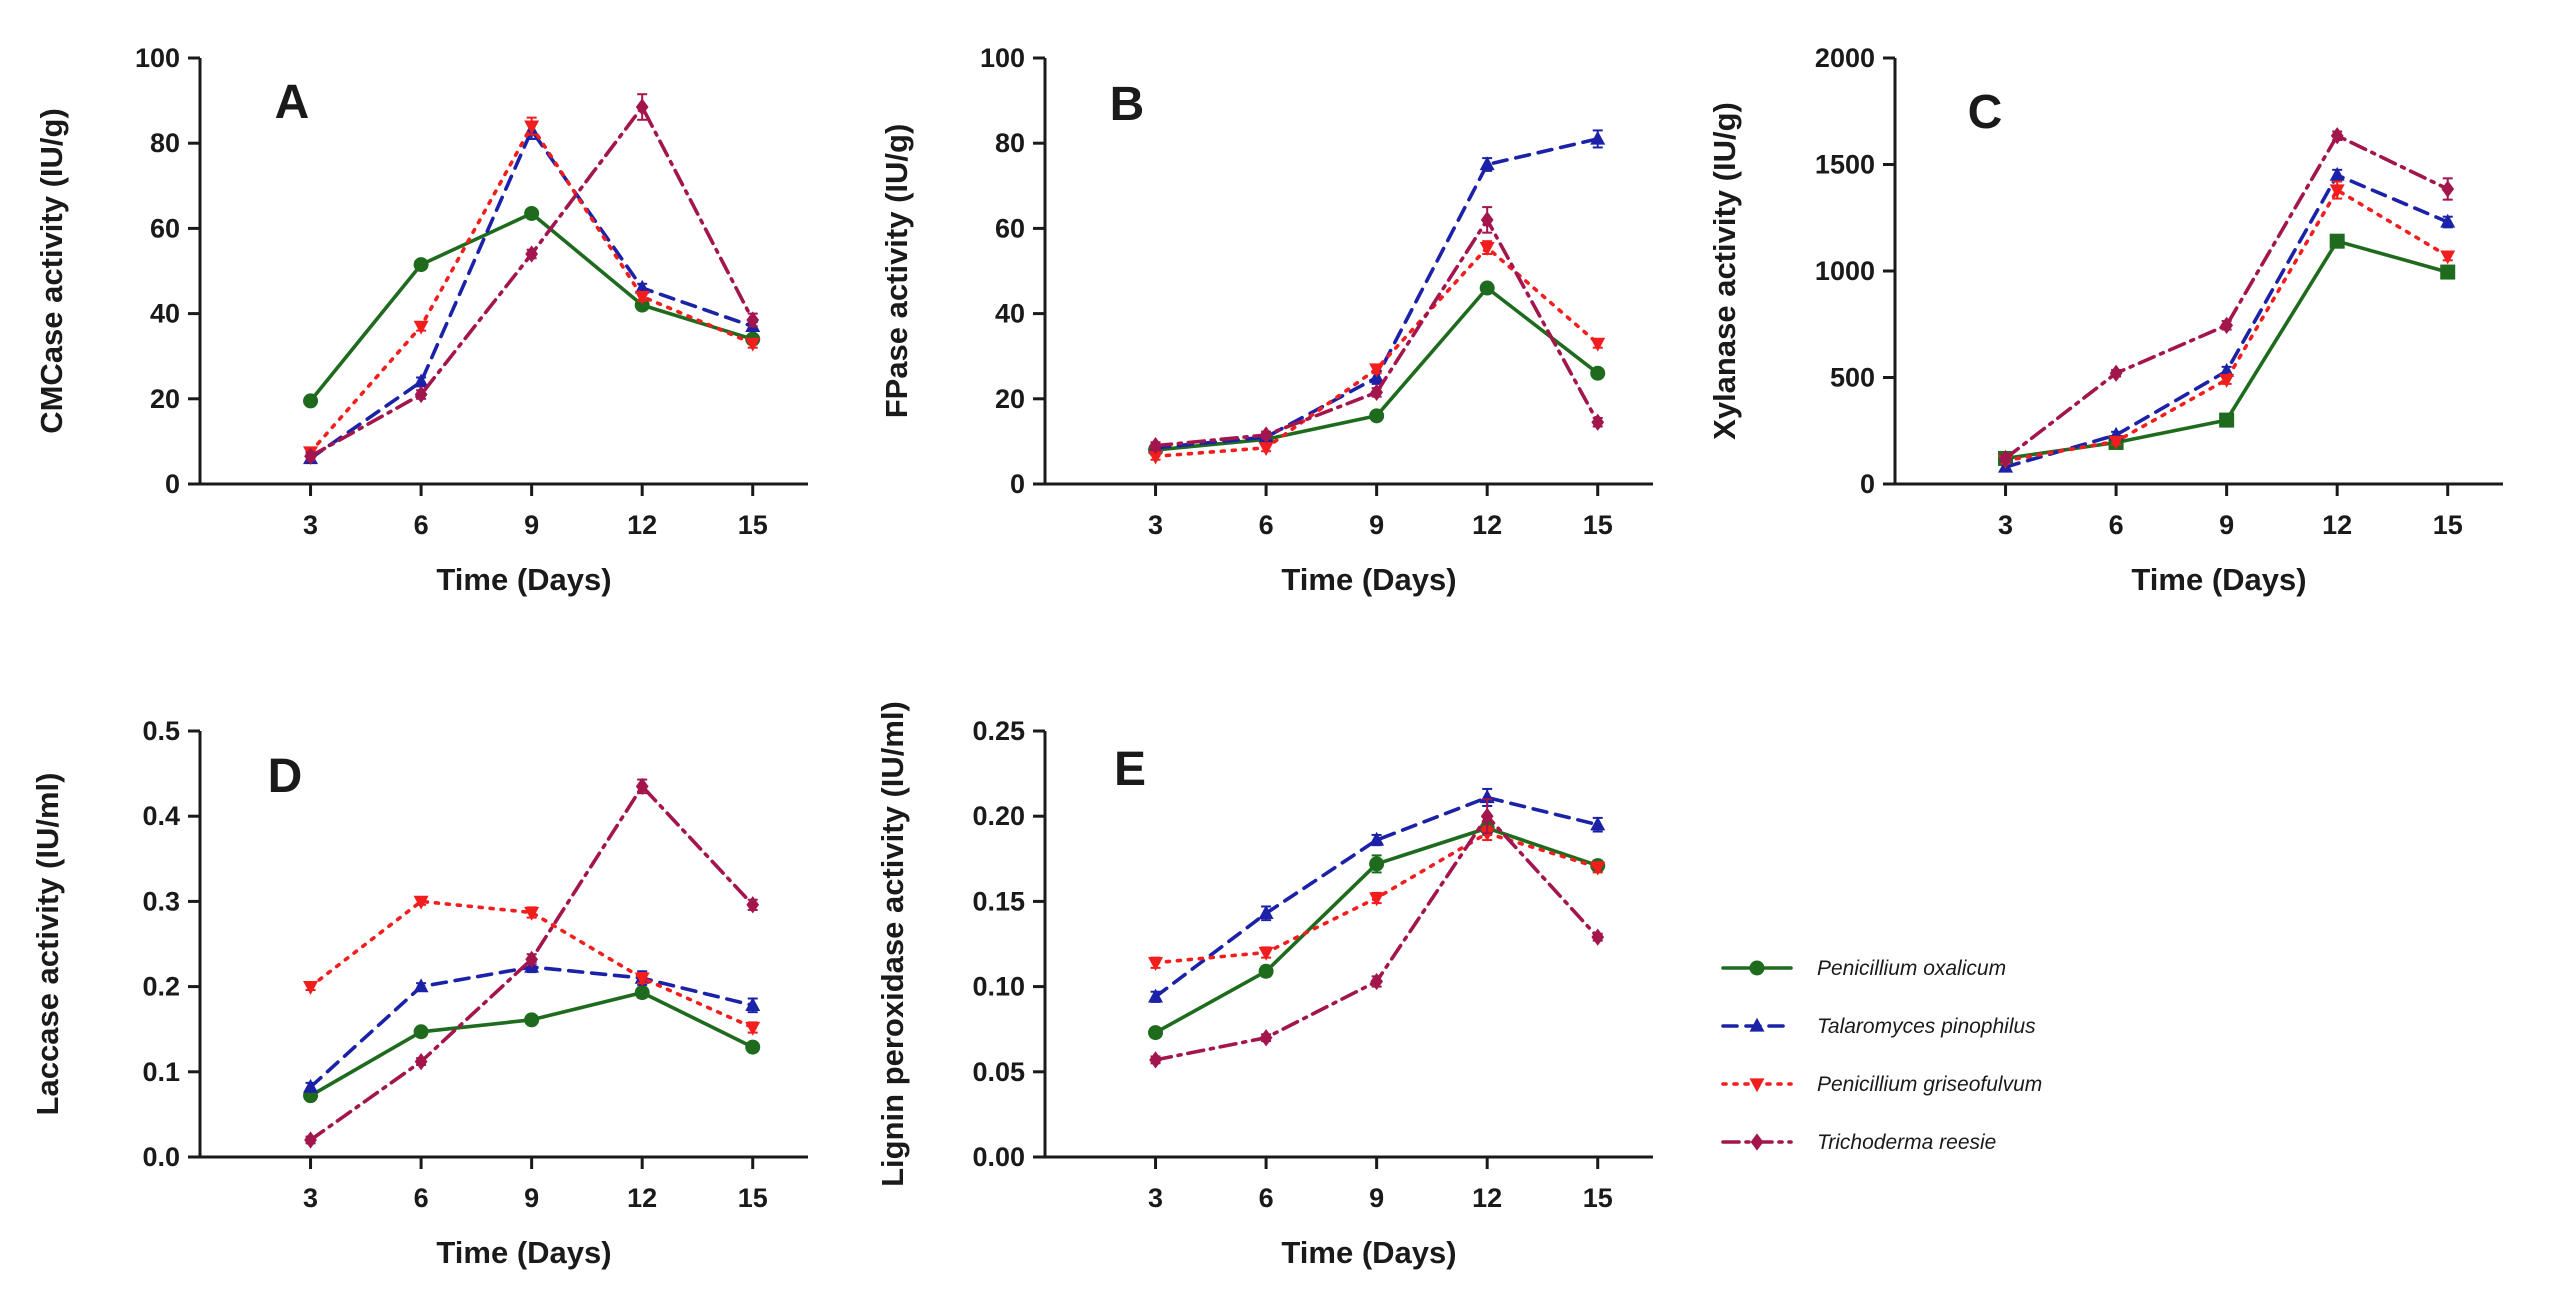 The width and height of the screenshot is (2560, 1301). Describe the element at coordinates (998, 1157) in the screenshot. I see `y-tick-label: 0.00` at that location.